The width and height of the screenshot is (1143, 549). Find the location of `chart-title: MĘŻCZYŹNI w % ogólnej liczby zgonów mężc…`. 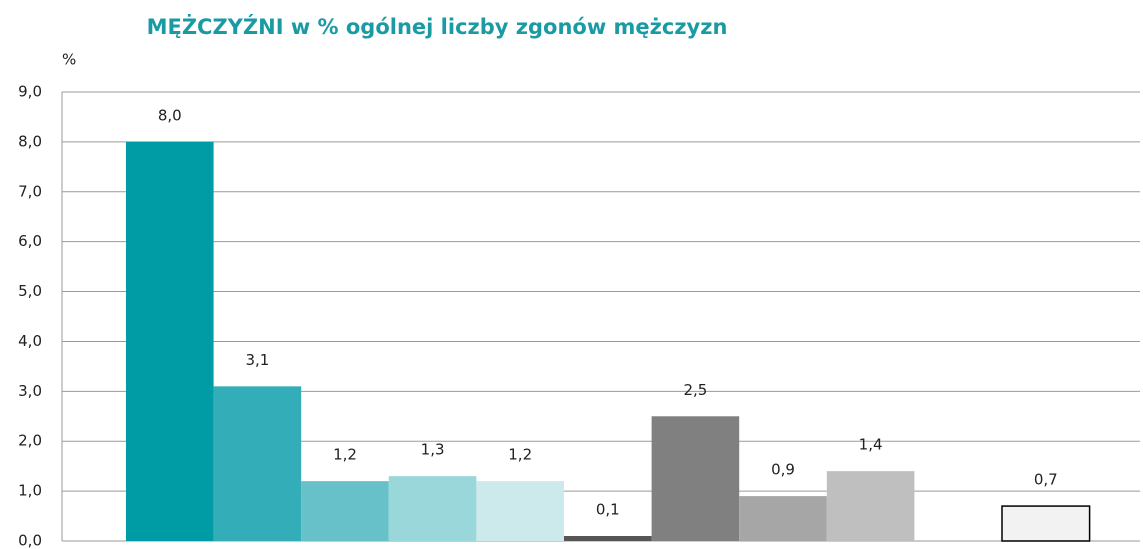

chart-title: MĘŻCZYŹNI w % ogólnej liczby zgonów mężc… is located at coordinates (437, 26).